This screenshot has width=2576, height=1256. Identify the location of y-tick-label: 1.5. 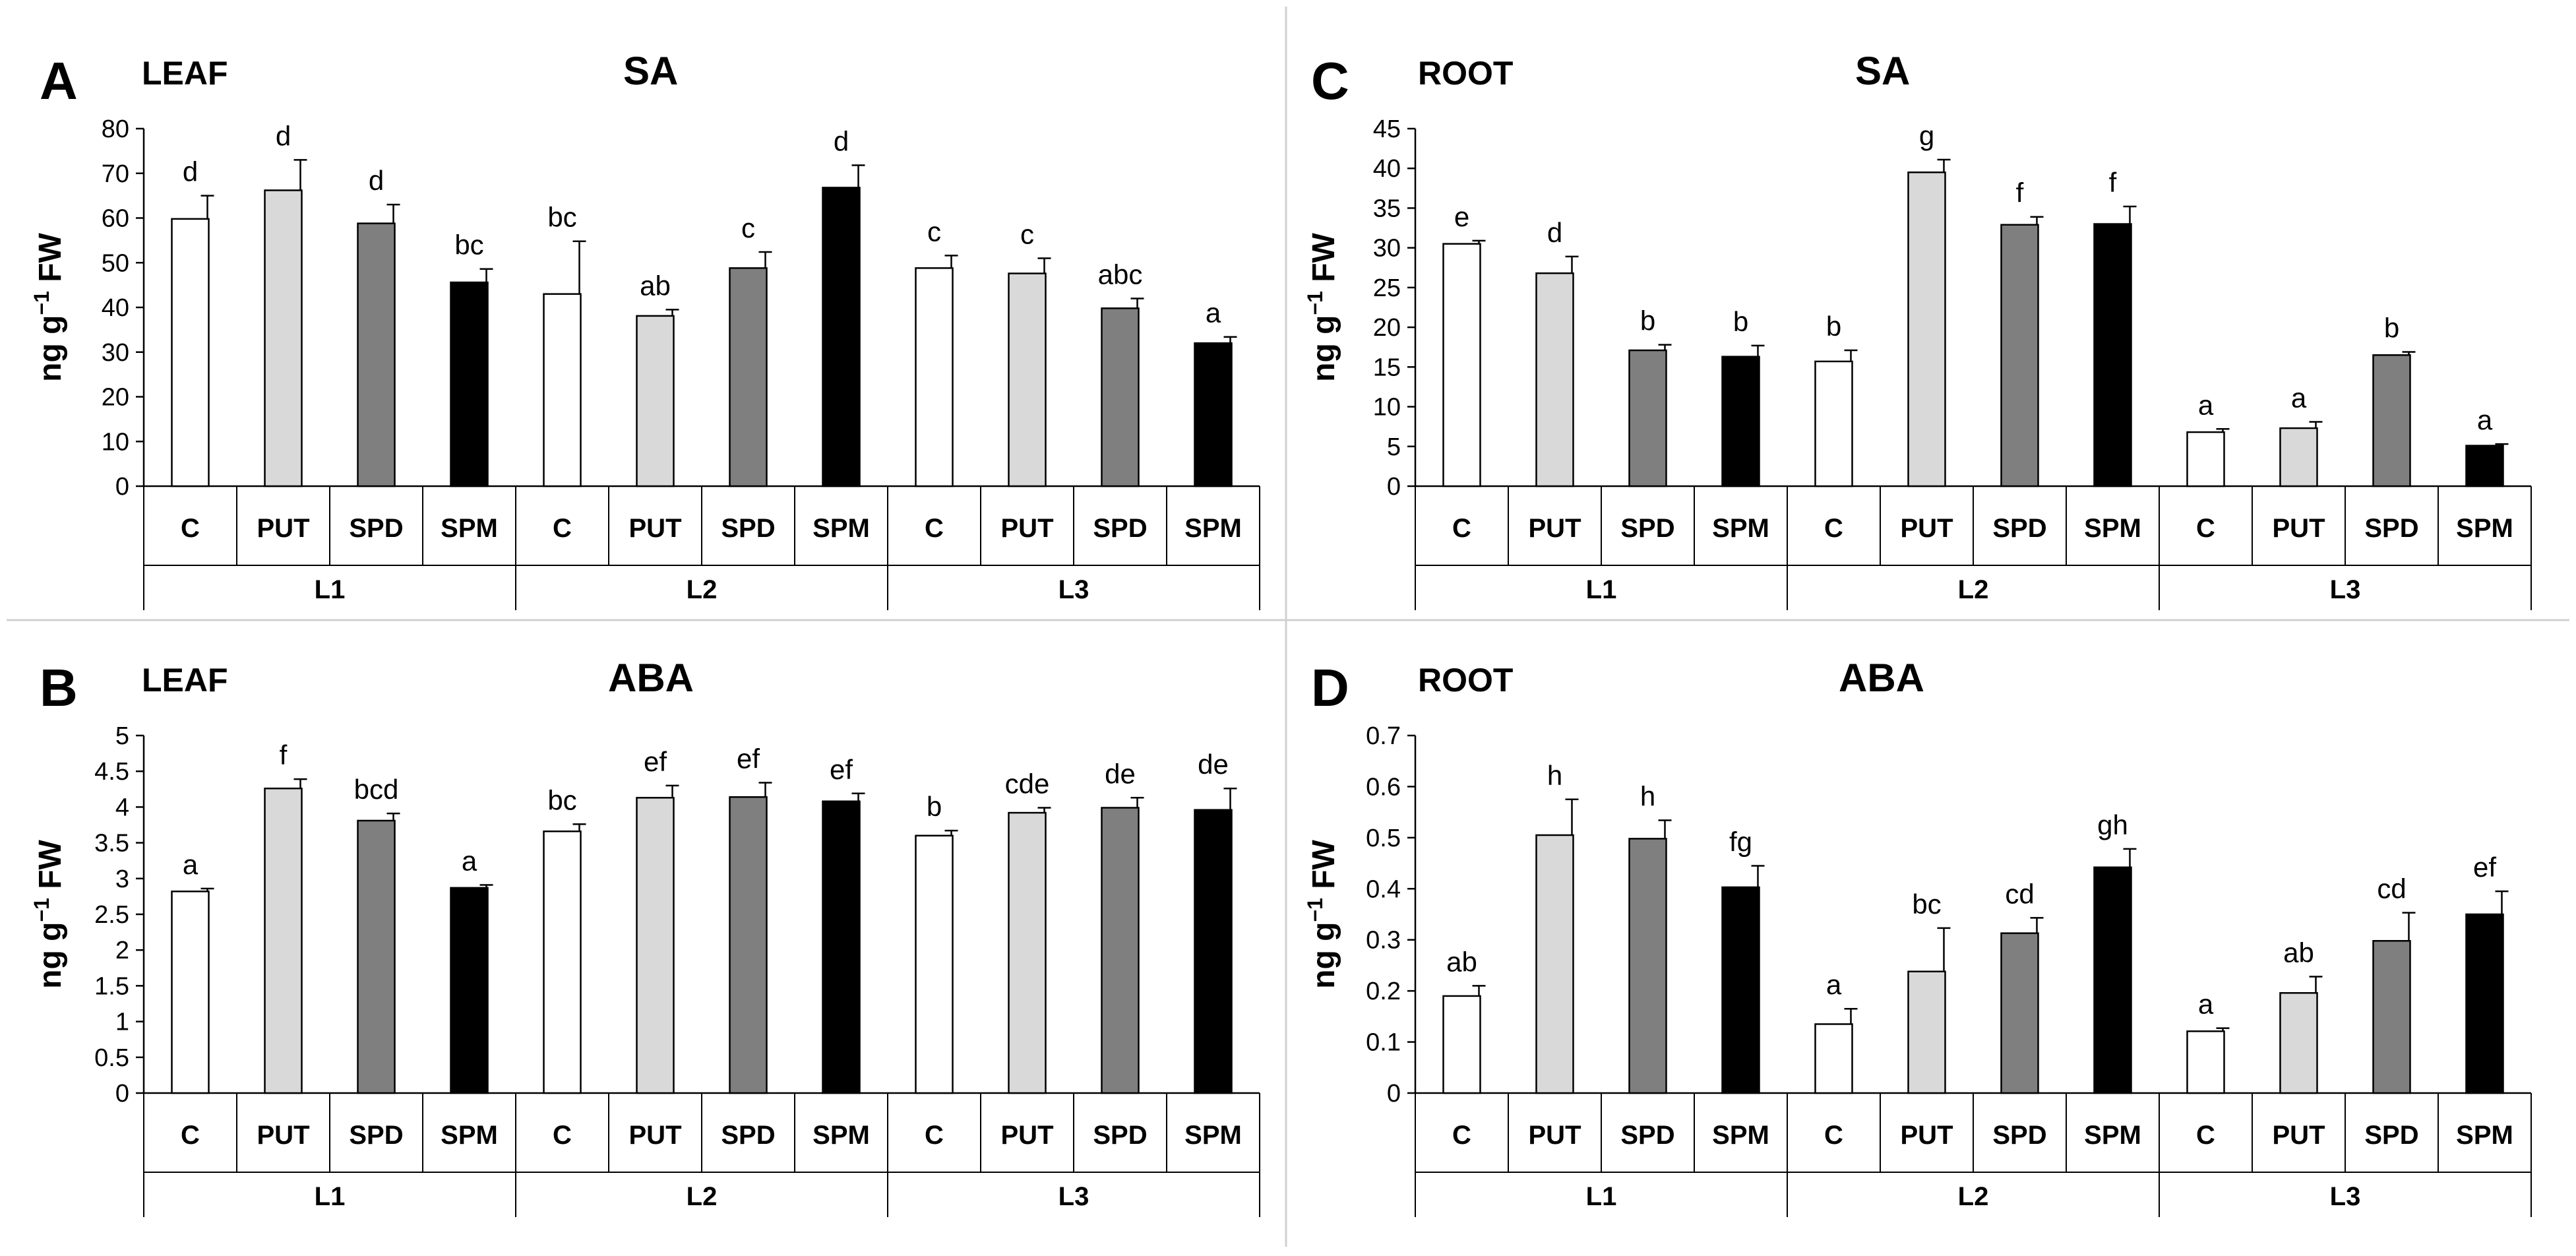
(111, 986).